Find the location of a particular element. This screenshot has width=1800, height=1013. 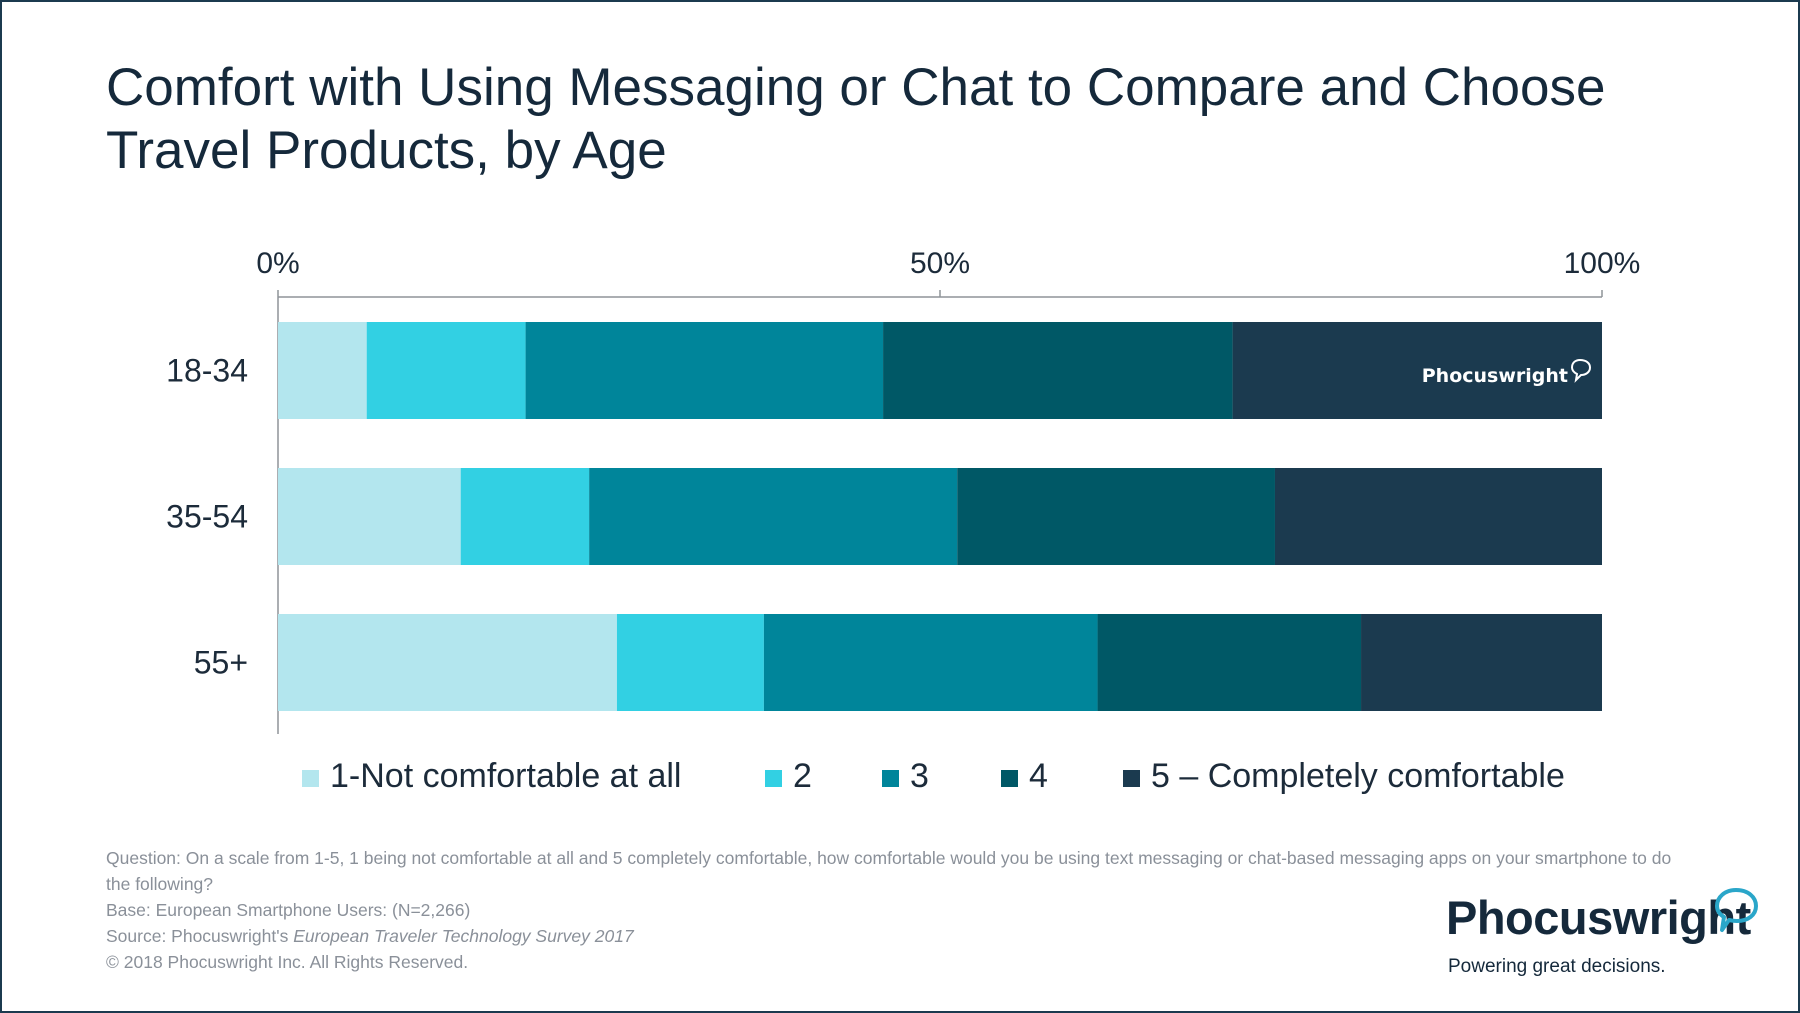

bar-segment-35-54-s3 is located at coordinates (773, 516).